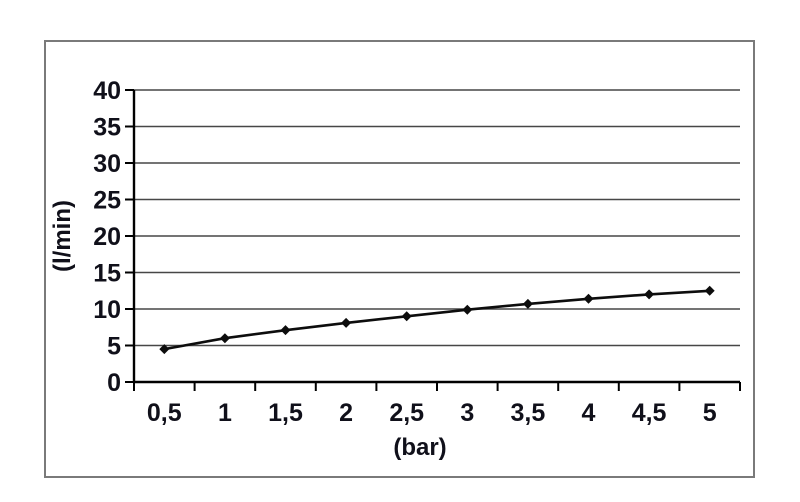 The image size is (800, 502). I want to click on x-tick-label: 0,5, so click(164, 413).